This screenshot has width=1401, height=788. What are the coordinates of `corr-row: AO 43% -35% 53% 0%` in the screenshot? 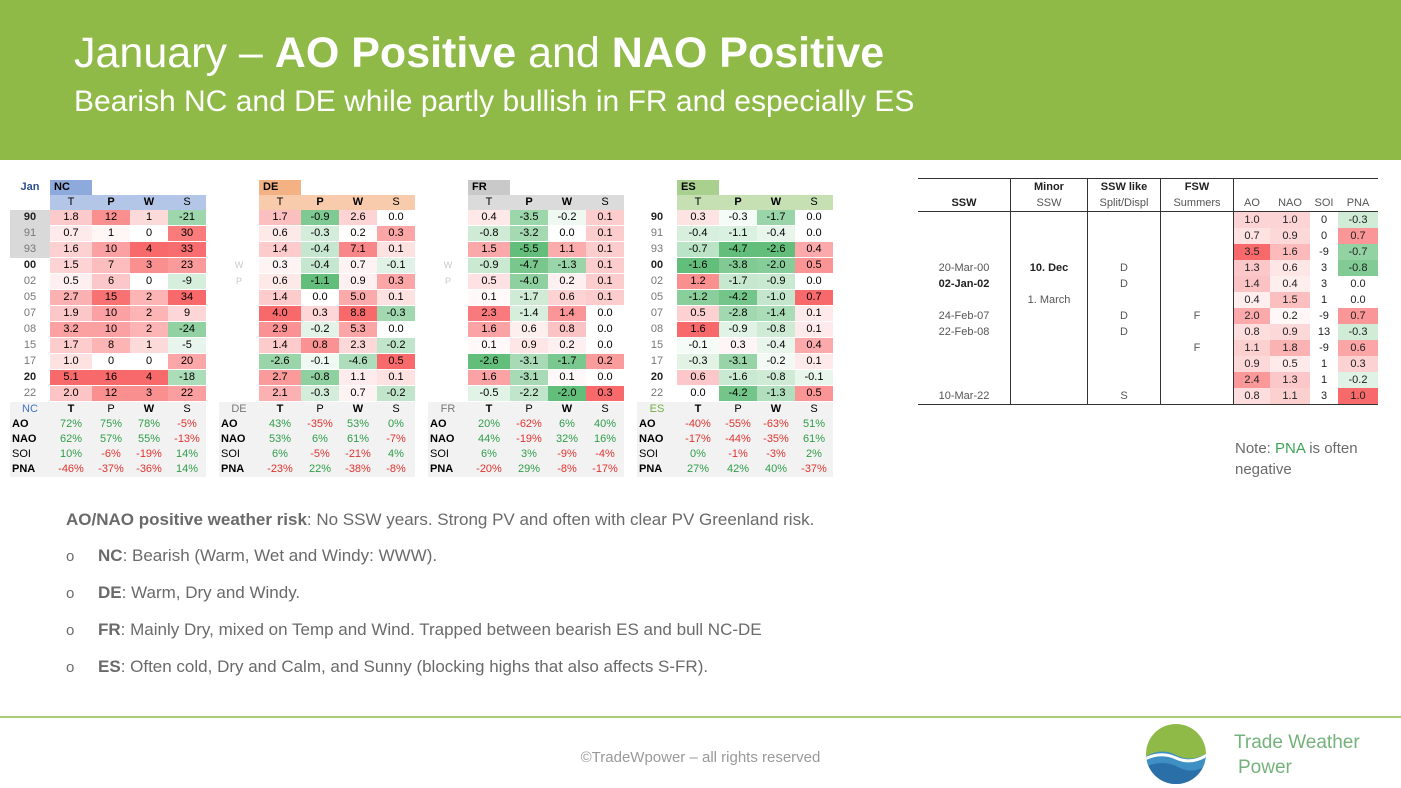 It's located at (317, 424).